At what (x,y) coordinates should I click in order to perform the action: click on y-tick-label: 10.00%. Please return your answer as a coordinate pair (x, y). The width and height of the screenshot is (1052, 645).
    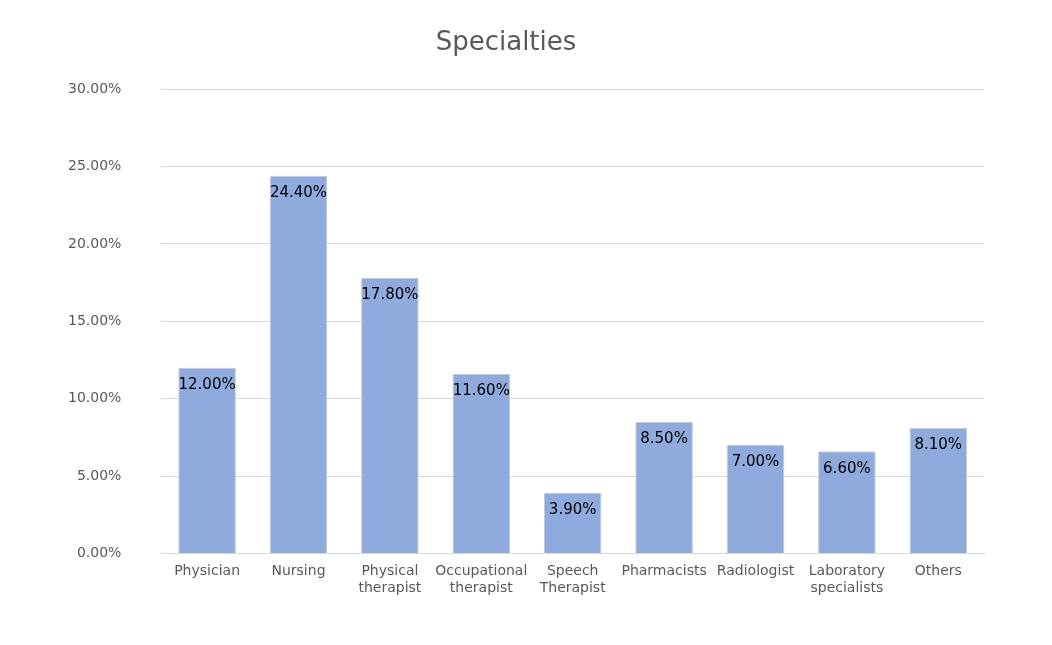
    Looking at the image, I should click on (94, 397).